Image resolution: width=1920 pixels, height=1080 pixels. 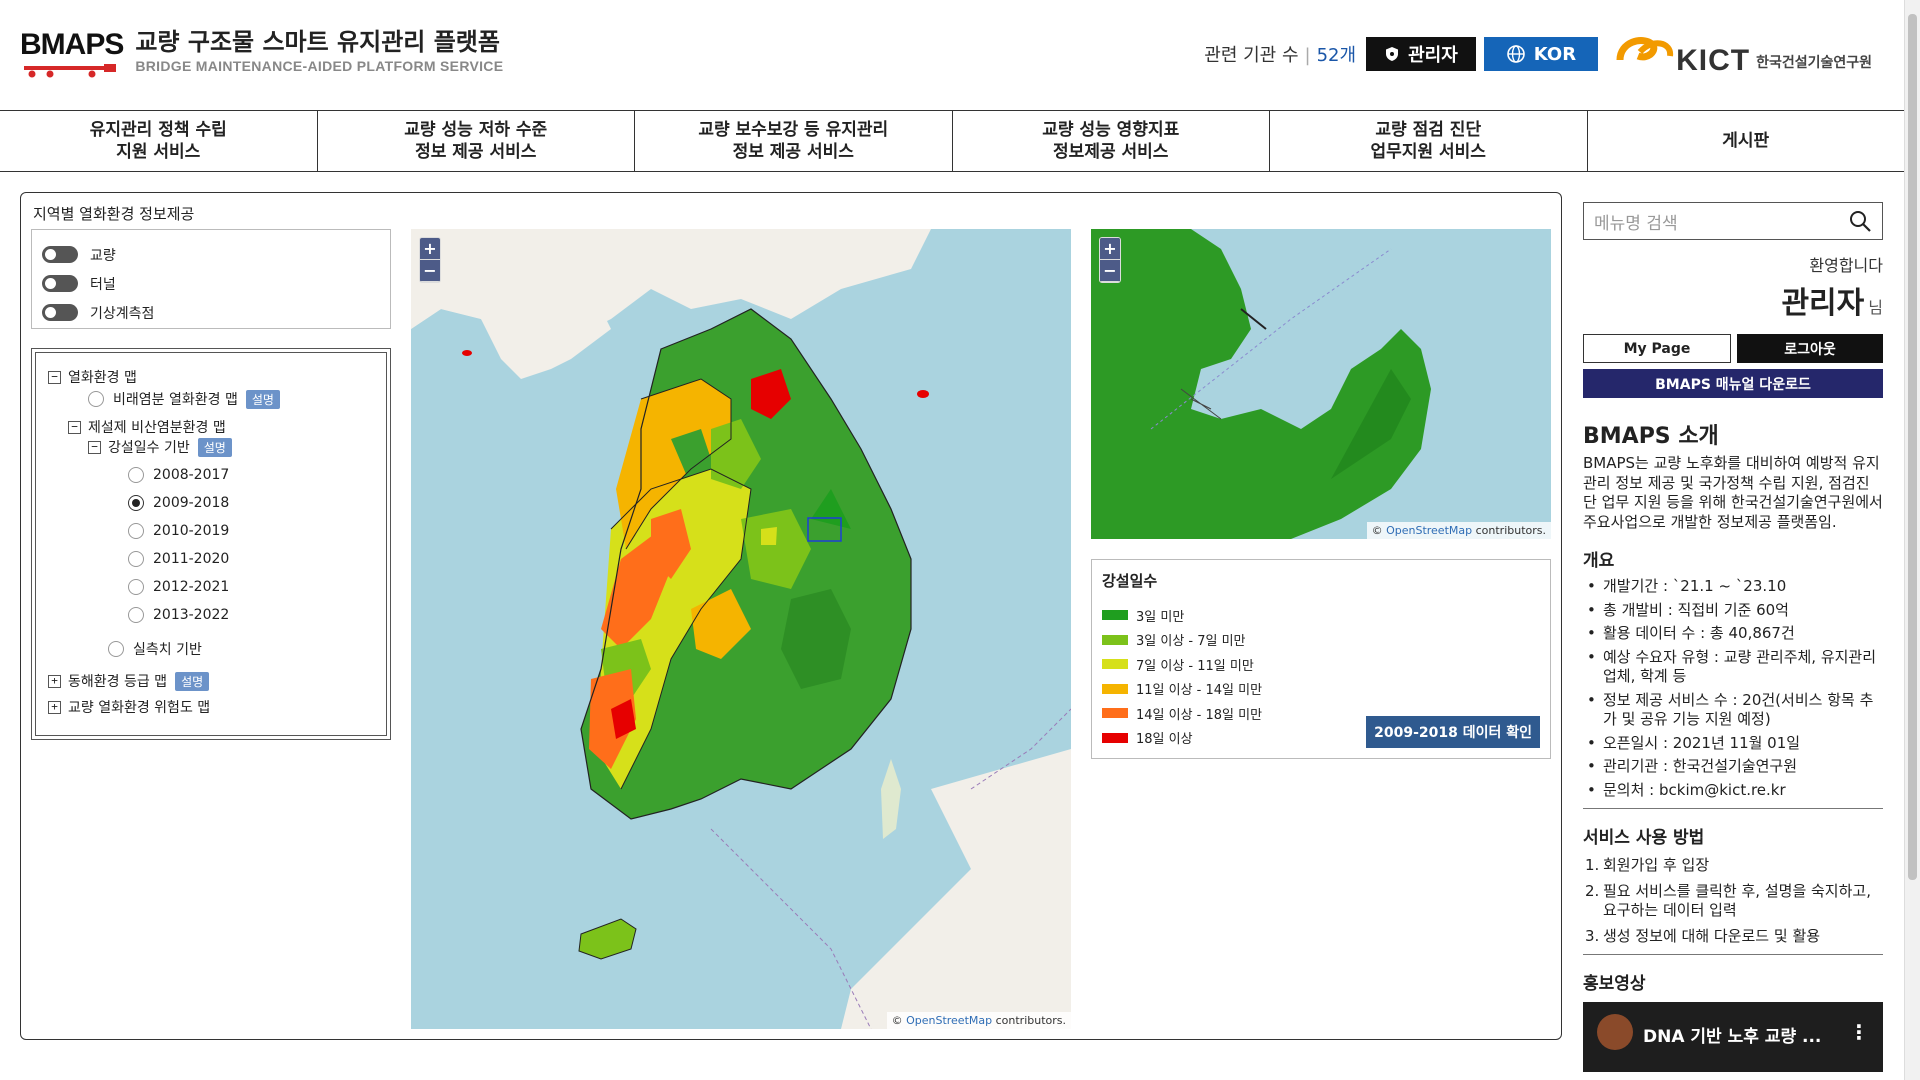 I want to click on legend-item: 3일 이상 - 7일 미만, so click(x=1321, y=640).